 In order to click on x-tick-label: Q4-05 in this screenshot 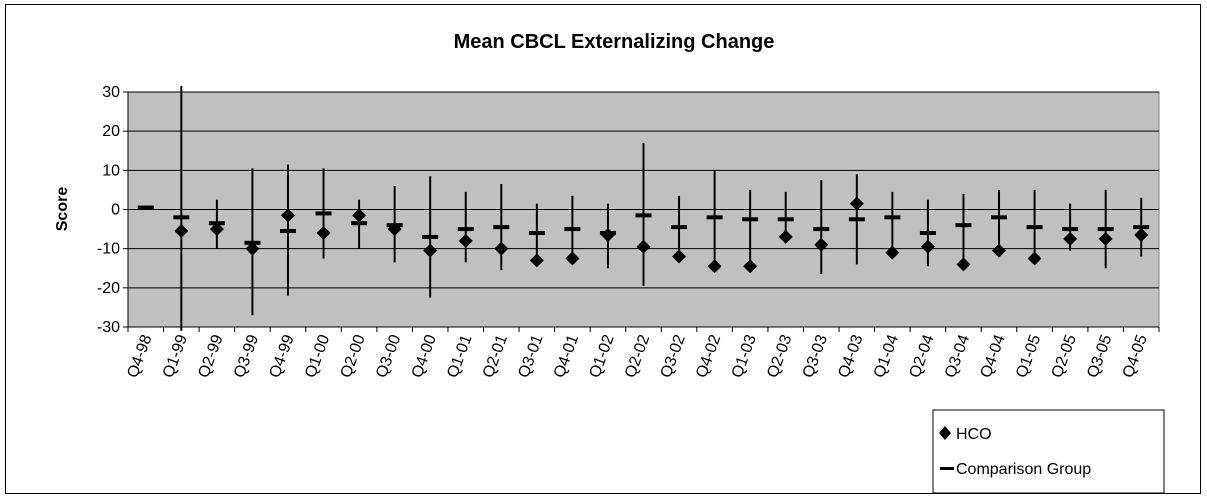, I will do `click(1135, 356)`.